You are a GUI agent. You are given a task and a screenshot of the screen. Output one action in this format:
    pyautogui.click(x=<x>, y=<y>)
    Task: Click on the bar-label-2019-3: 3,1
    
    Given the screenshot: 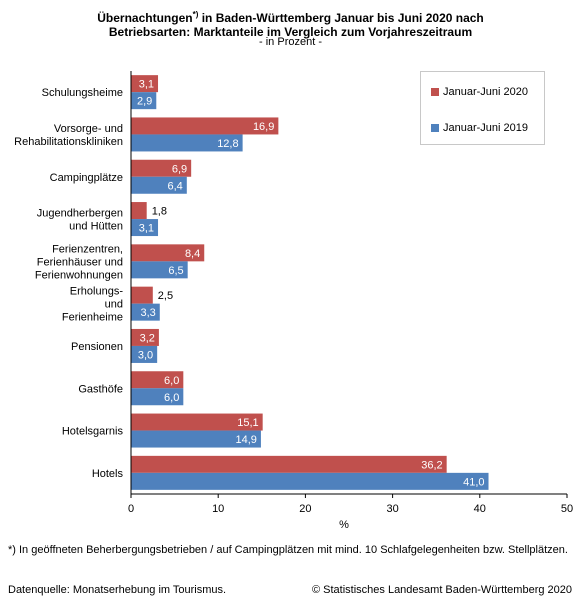 What is the action you would take?
    pyautogui.click(x=146, y=229)
    